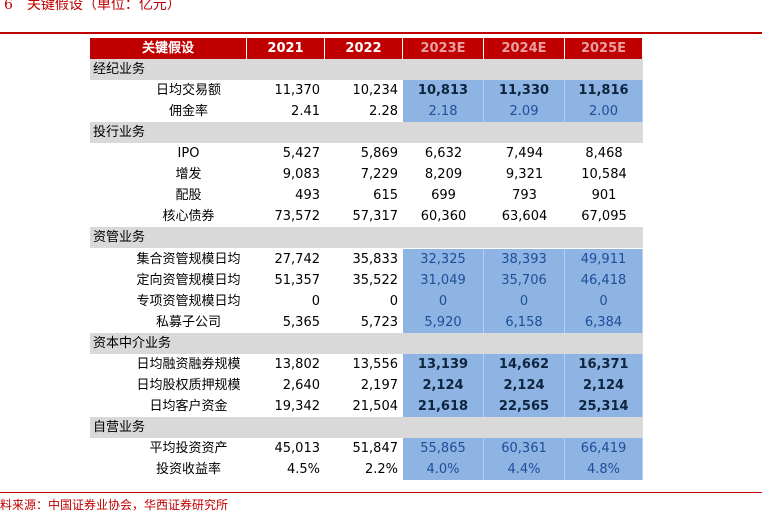 This screenshot has height=514, width=762. I want to click on row-label: 平均投资资产, so click(188, 448).